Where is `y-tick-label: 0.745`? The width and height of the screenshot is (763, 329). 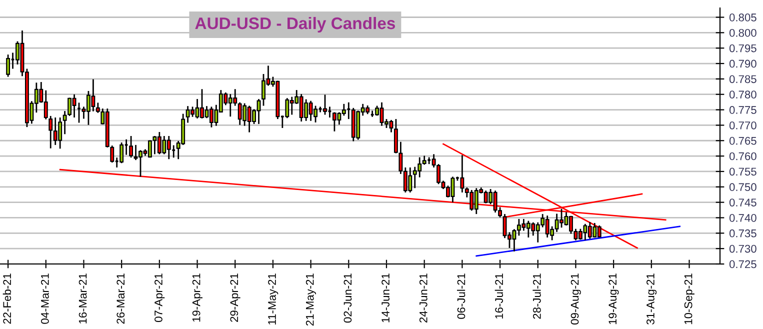
y-tick-label: 0.745 is located at coordinates (742, 202).